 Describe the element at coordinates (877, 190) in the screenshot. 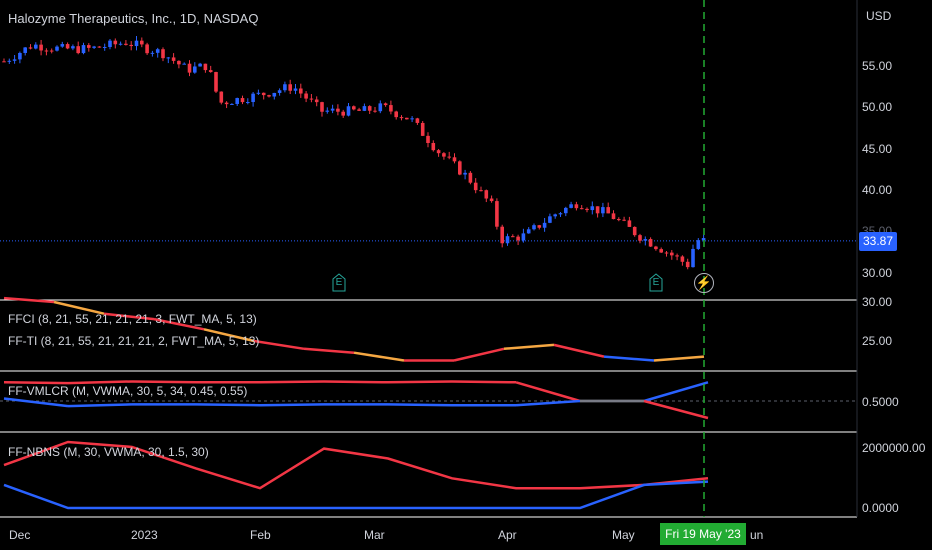

I see `price-tick: 40.00` at that location.